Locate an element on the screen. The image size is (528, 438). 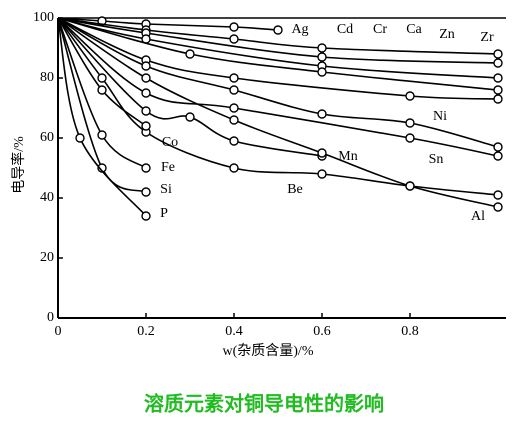
series-label: Fe is located at coordinates (168, 167).